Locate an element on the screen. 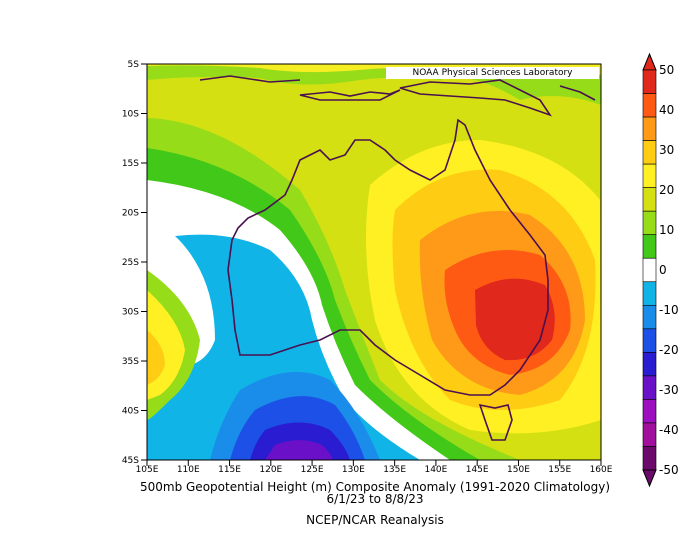 This screenshot has height=542, width=700. lat-tick-label: 5S is located at coordinates (134, 65).